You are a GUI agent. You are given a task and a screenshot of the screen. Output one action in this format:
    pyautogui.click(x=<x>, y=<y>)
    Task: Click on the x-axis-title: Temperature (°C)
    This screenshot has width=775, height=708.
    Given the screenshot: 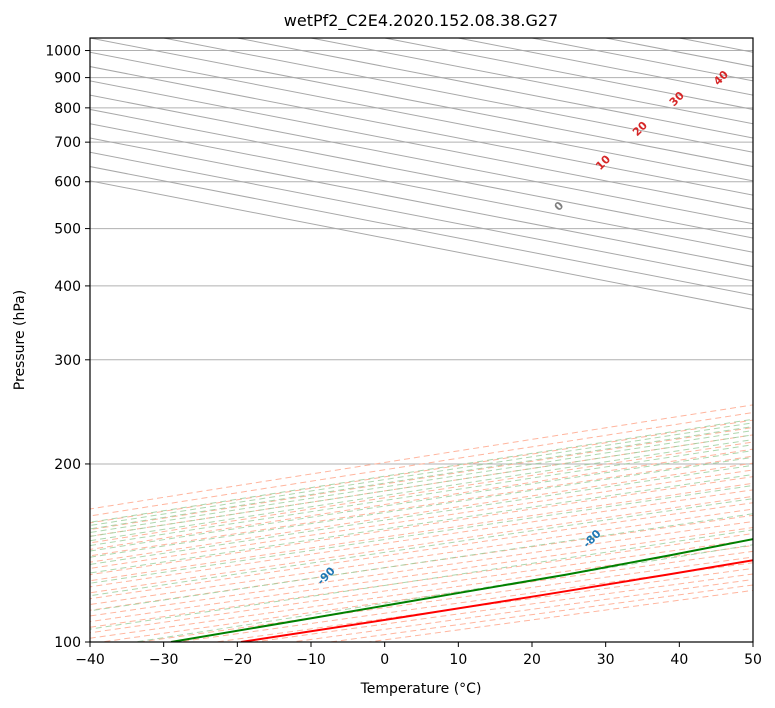 What is the action you would take?
    pyautogui.click(x=421, y=689)
    